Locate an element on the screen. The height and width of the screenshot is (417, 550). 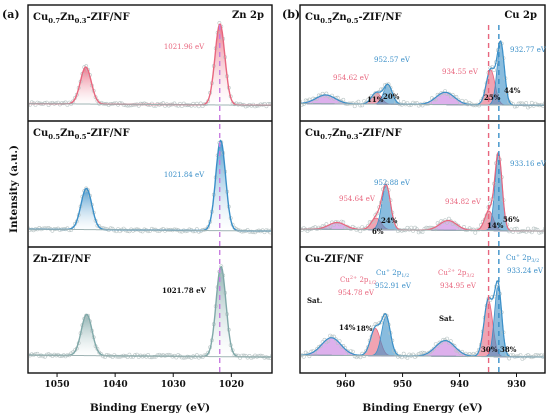
x-tick-label: 1050 is located at coordinates (57, 385).